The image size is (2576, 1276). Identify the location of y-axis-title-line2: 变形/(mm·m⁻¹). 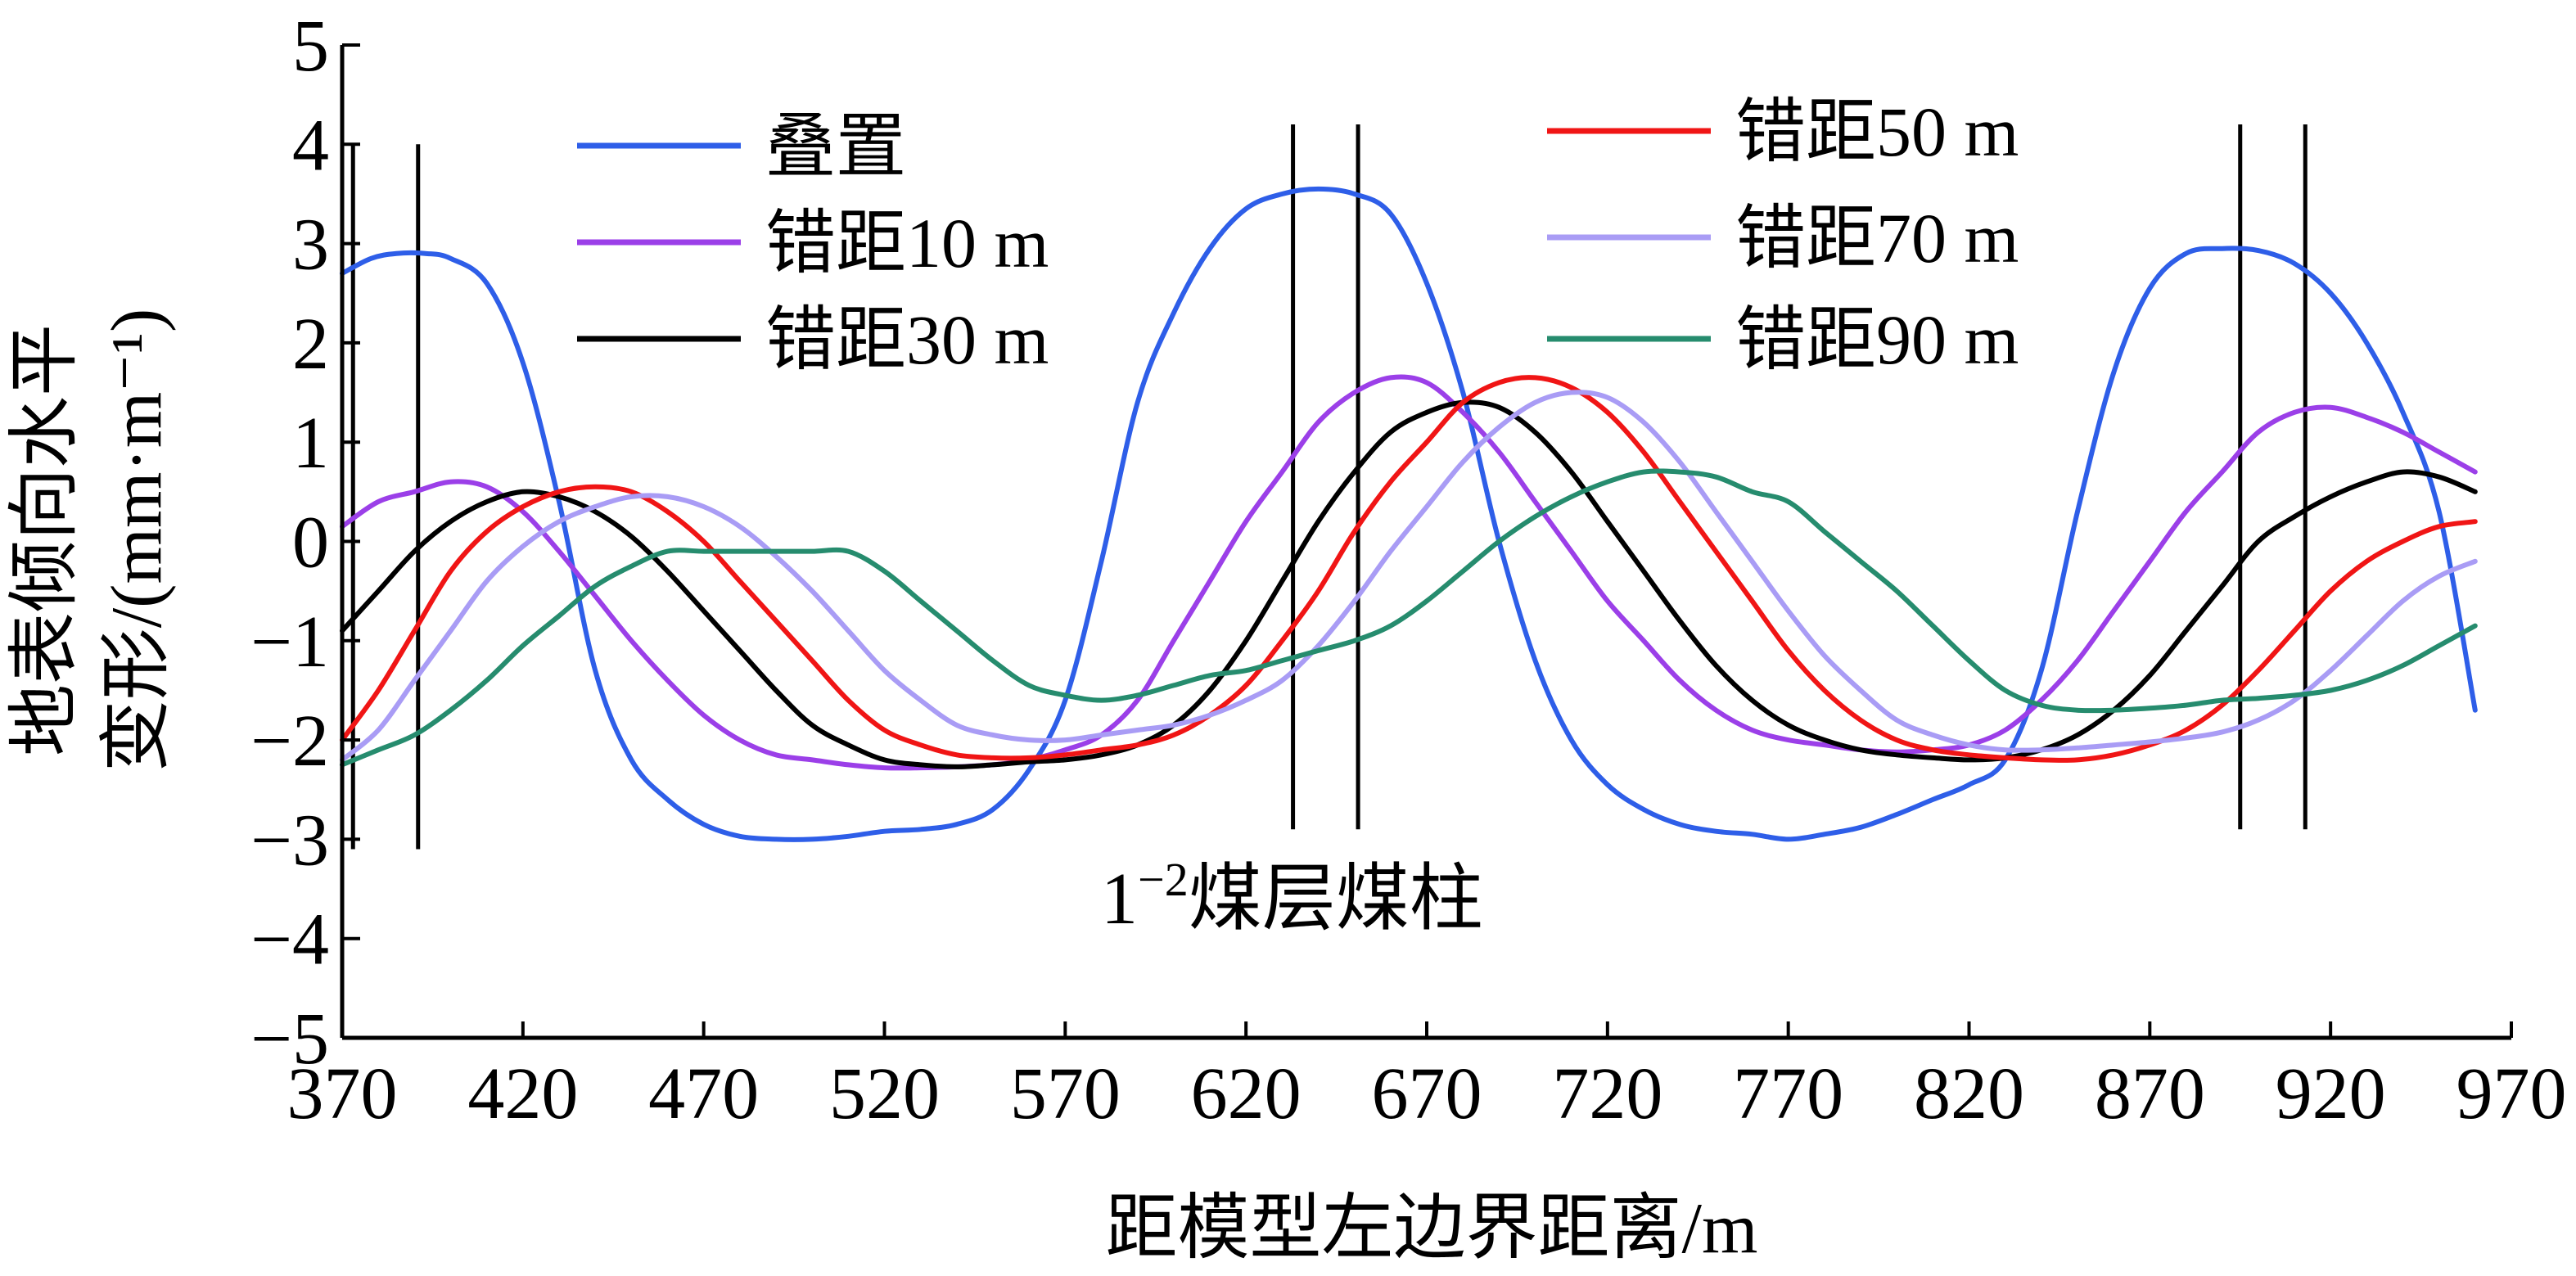
(137, 541).